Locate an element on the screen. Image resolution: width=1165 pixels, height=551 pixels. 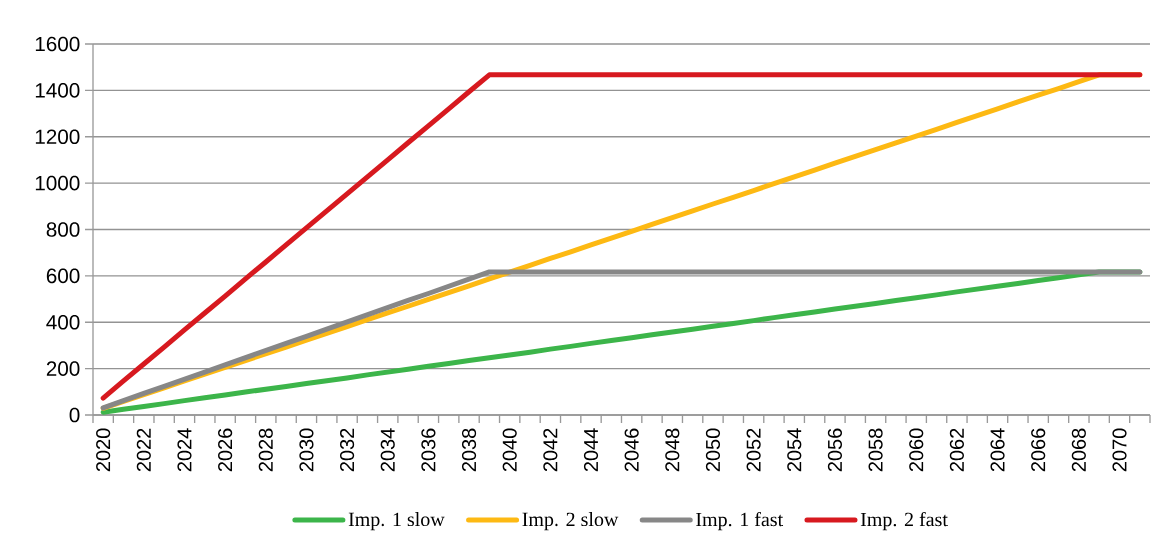
x-tick-label: 2056 is located at coordinates (834, 450).